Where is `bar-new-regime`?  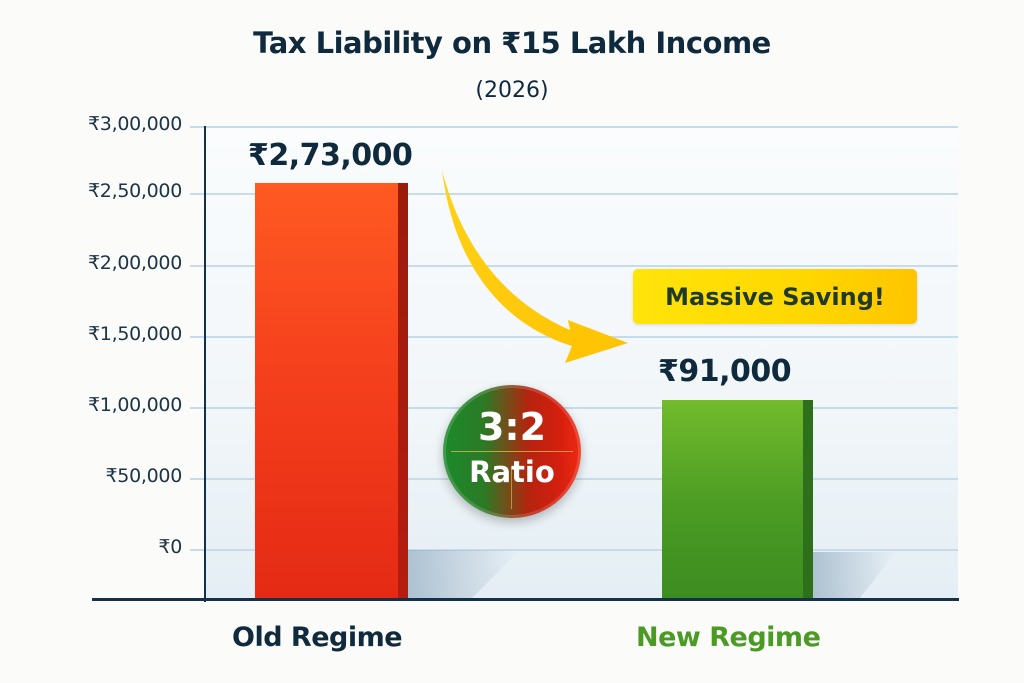
bar-new-regime is located at coordinates (737, 499).